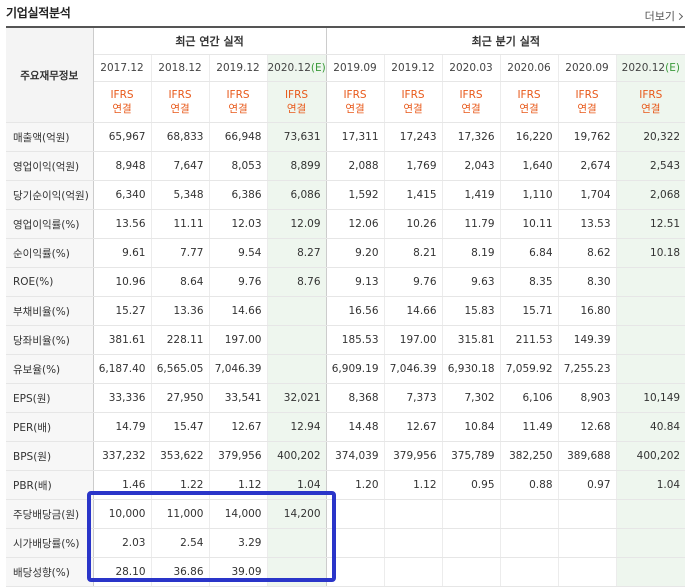 The height and width of the screenshot is (587, 686). What do you see at coordinates (180, 68) in the screenshot?
I see `period-label: 2018.12` at bounding box center [180, 68].